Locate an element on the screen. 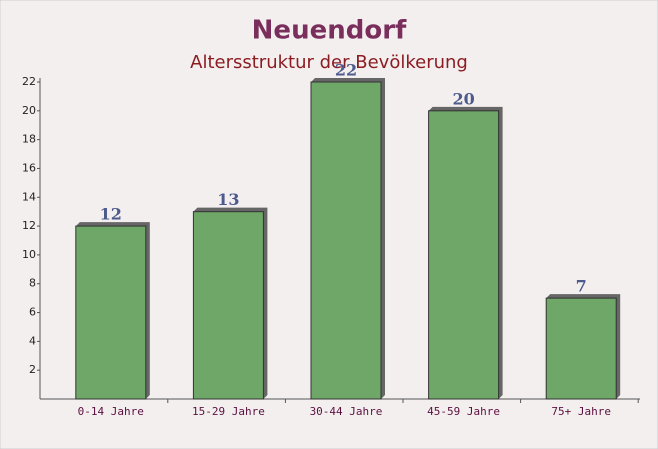 This screenshot has width=658, height=449. y-tick-label: 18 is located at coordinates (29, 139).